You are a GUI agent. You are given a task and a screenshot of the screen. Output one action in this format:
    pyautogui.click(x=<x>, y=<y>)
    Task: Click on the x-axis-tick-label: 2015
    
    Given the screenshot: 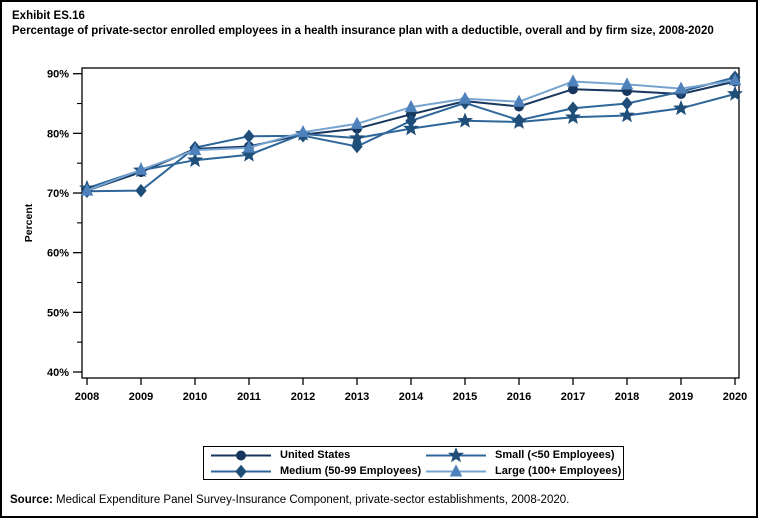 What is the action you would take?
    pyautogui.click(x=465, y=397)
    